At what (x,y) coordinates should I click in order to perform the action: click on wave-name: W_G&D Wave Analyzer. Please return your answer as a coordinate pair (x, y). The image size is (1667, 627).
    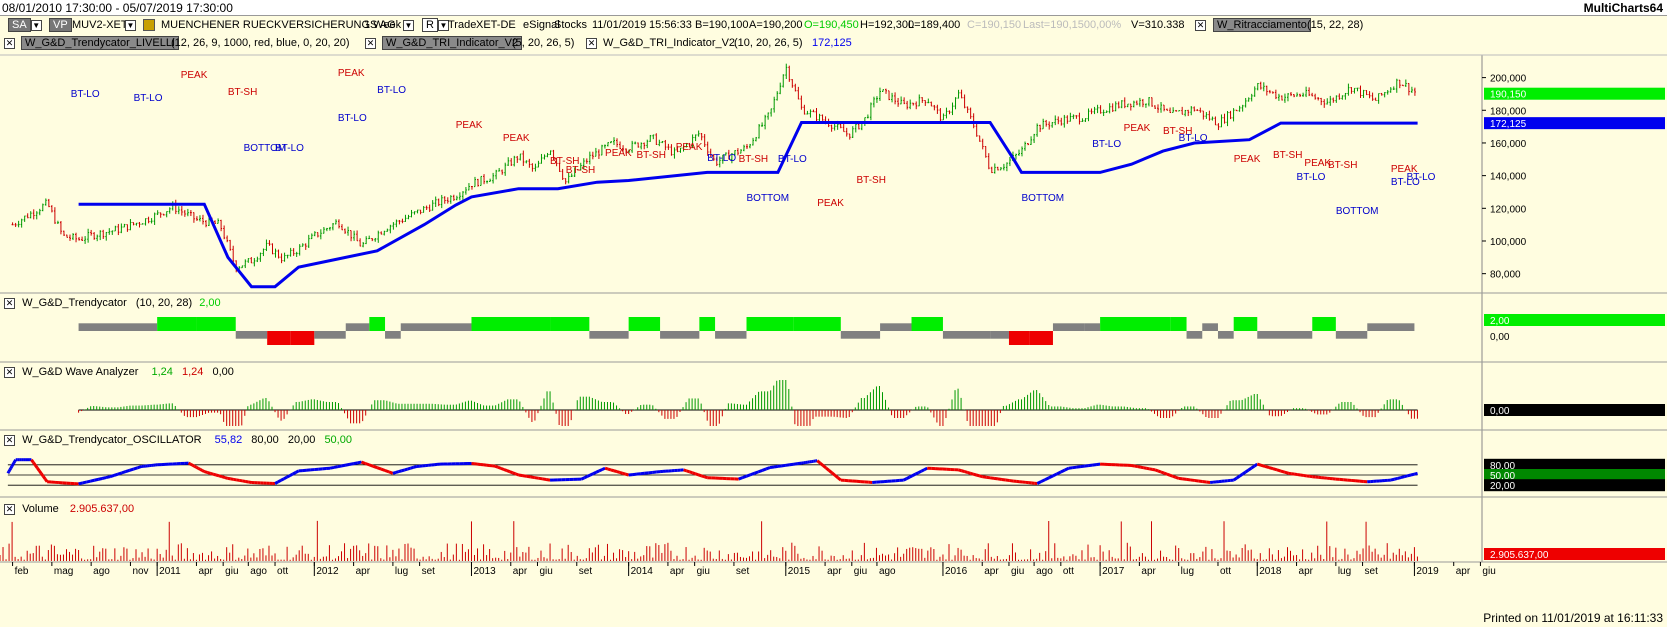
    Looking at the image, I should click on (80, 372).